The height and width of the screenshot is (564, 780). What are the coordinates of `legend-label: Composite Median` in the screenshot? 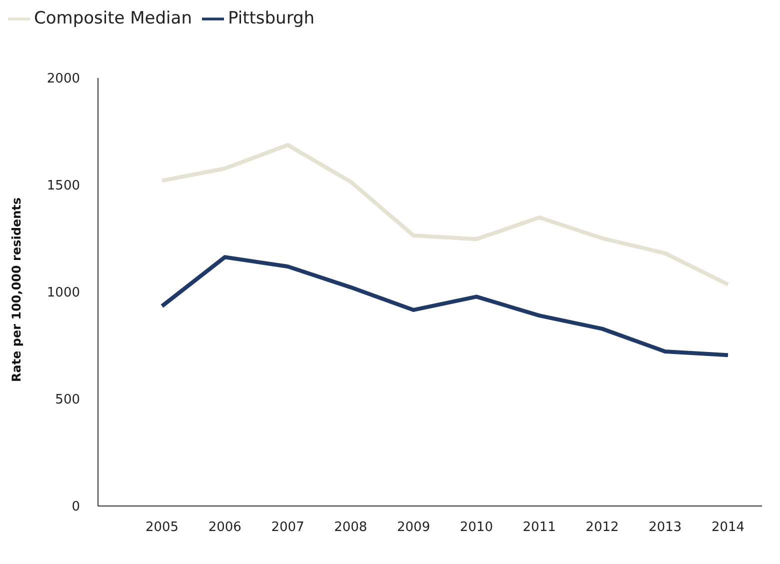 It's located at (113, 18).